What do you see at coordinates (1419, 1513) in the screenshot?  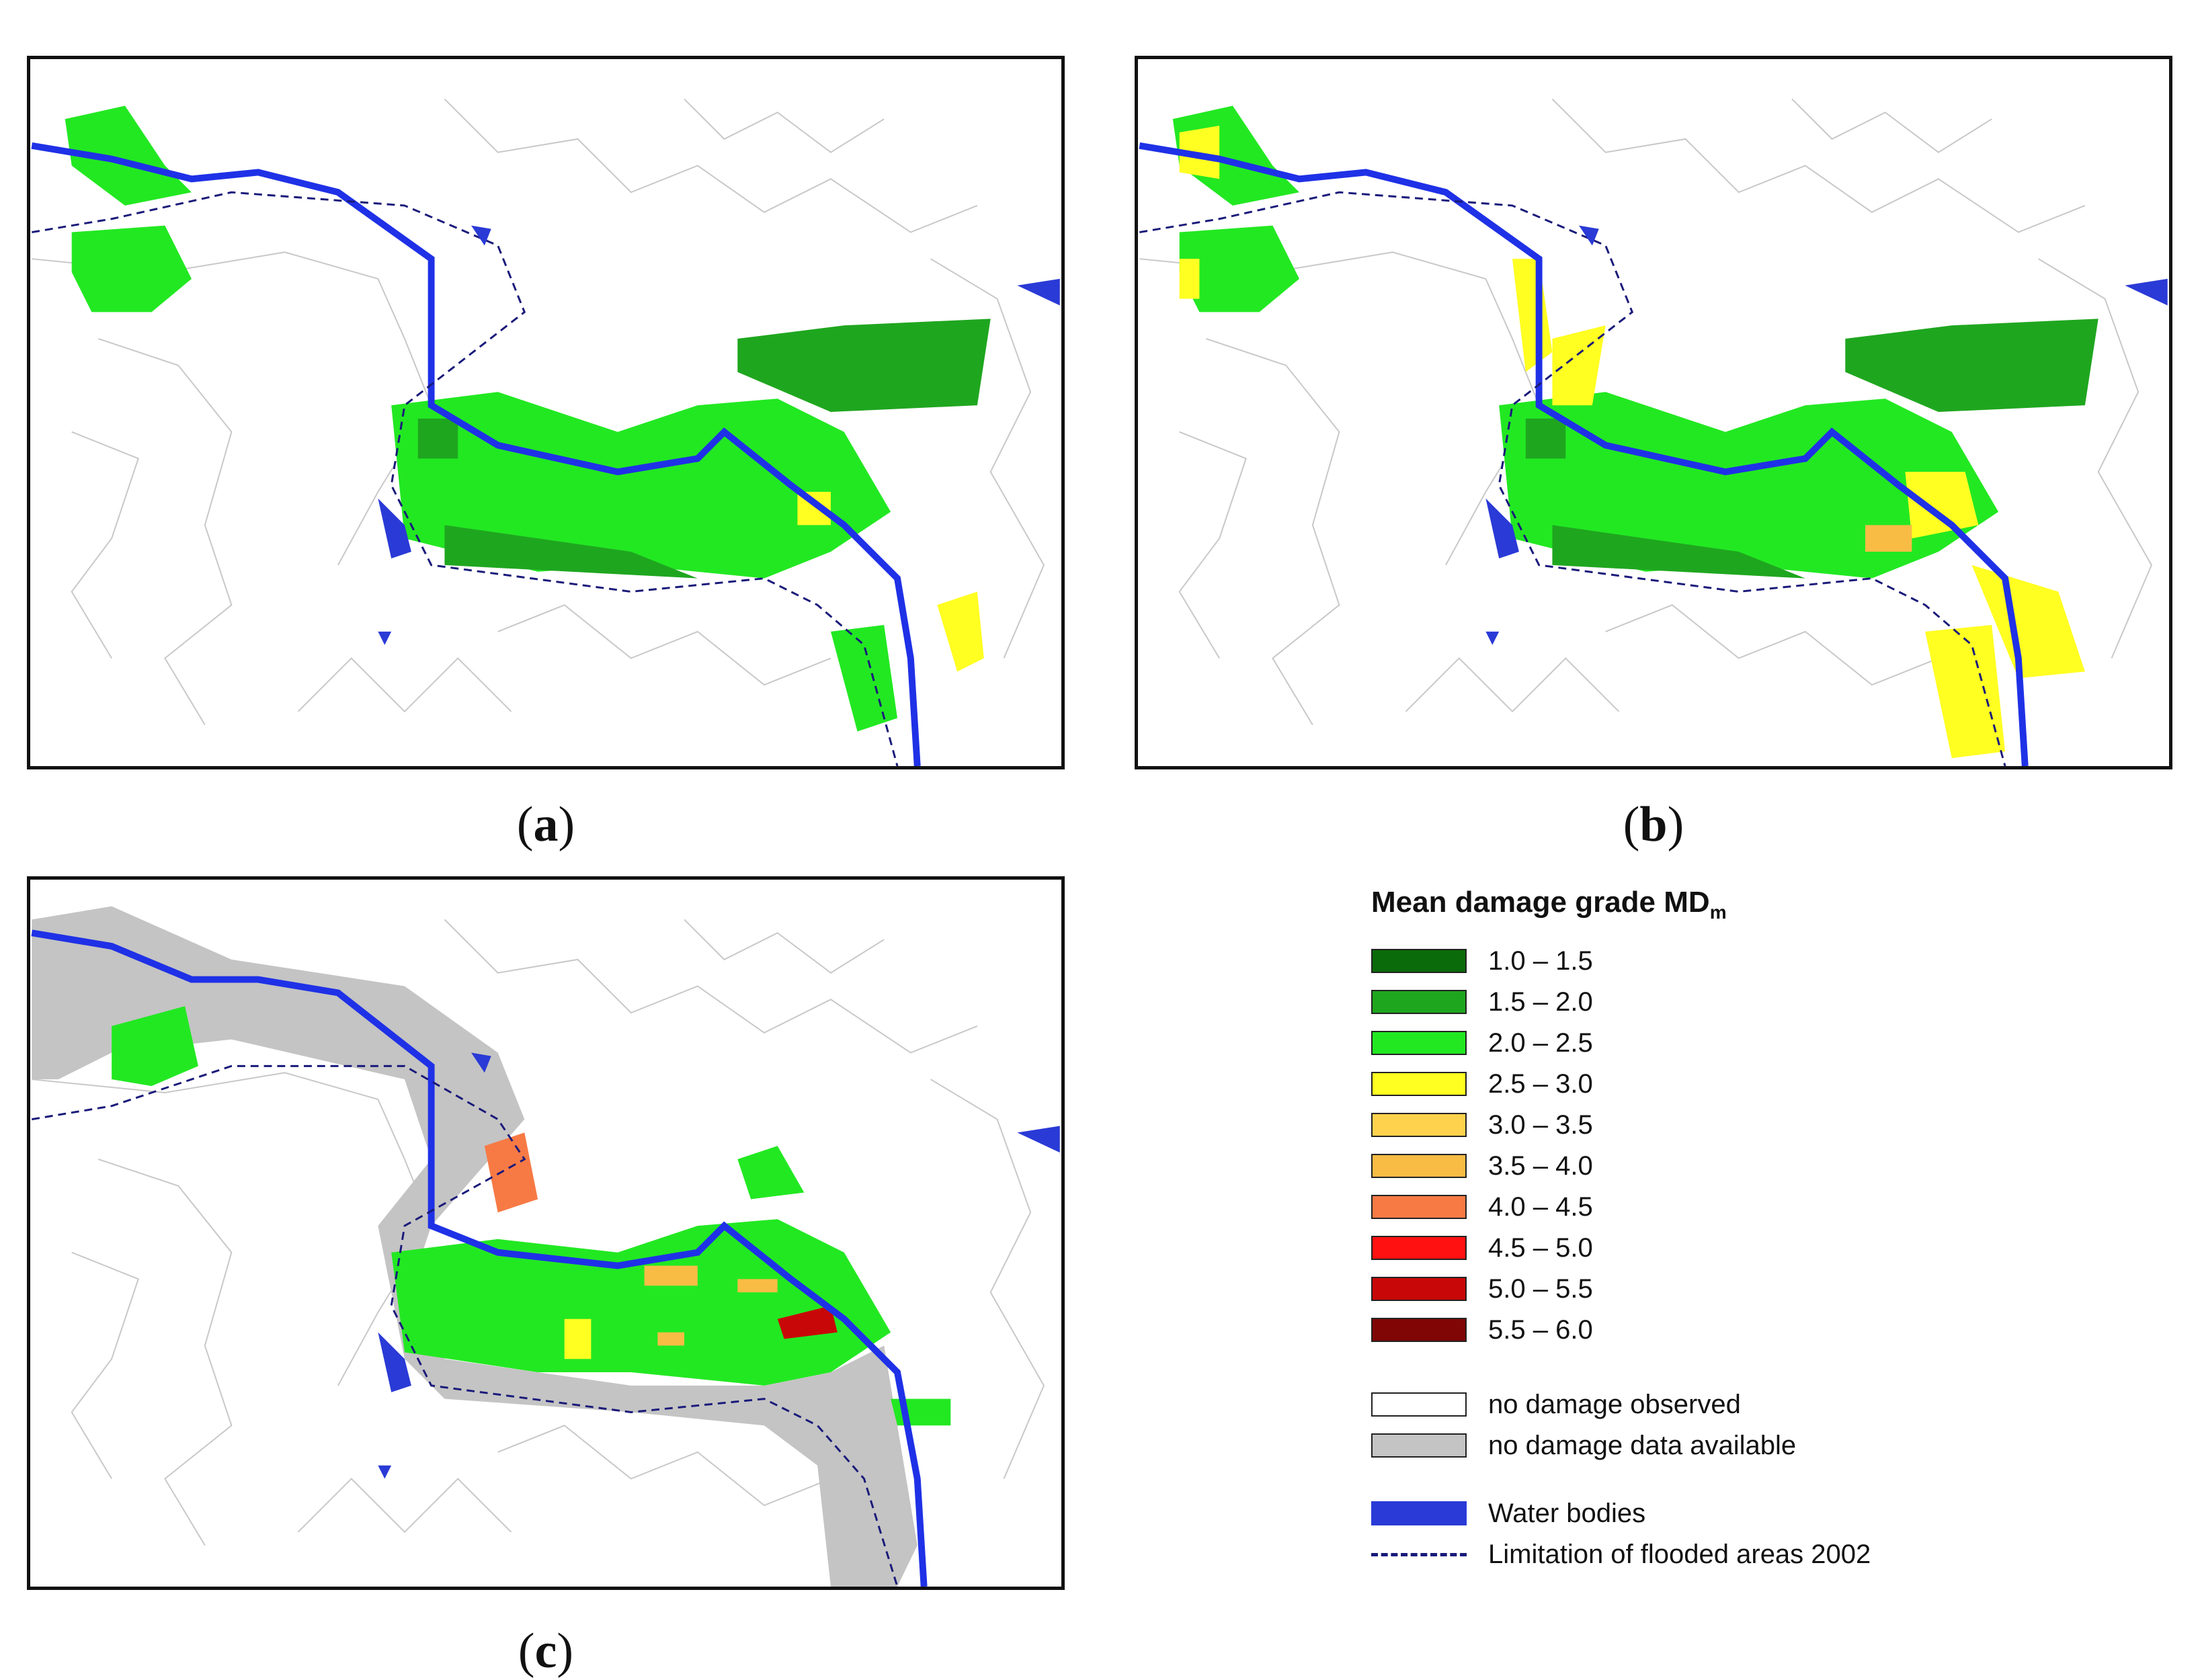 I see `legend-swatch-water` at bounding box center [1419, 1513].